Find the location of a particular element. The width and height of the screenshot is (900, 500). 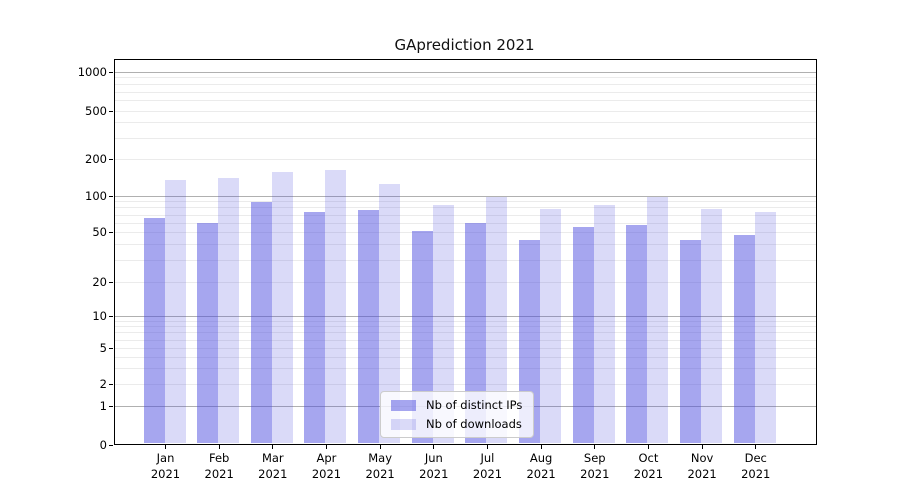

x-tick-label-may: May 2021 is located at coordinates (380, 466).